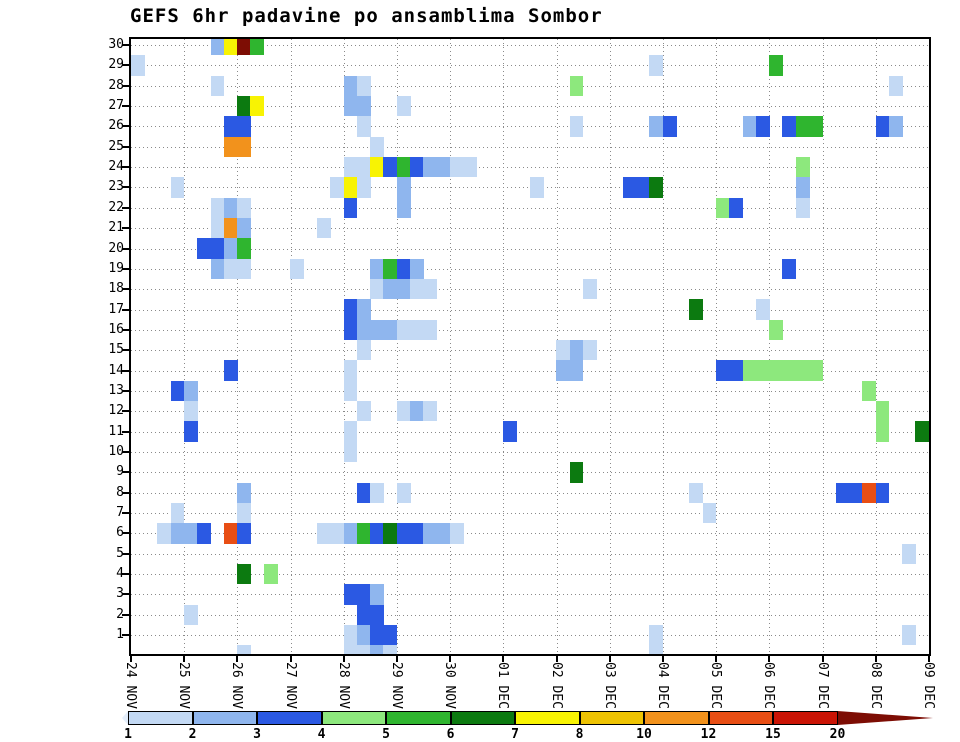 This screenshot has width=960, height=742. Describe the element at coordinates (875, 685) in the screenshot. I see `x-tick-label: 08 DEC` at that location.